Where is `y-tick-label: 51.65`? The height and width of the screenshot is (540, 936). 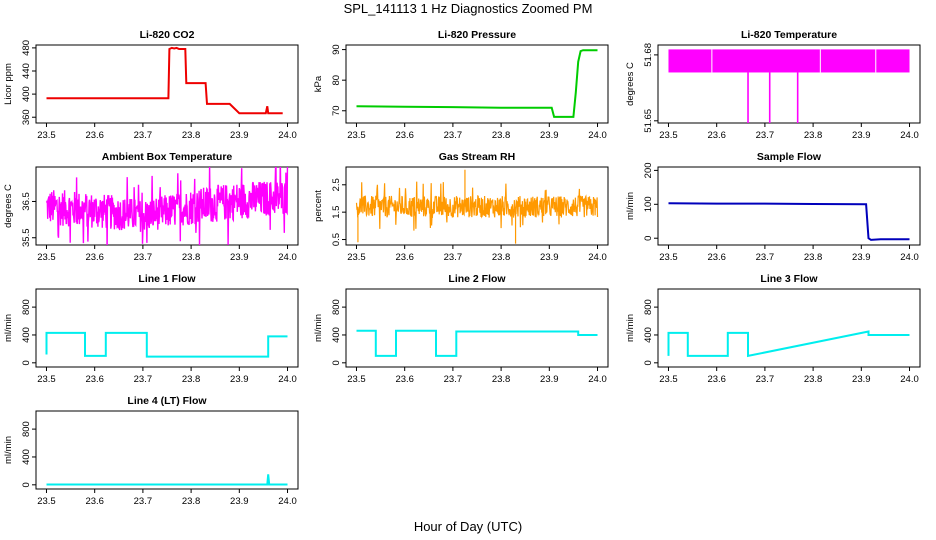 y-tick-label: 51.65 is located at coordinates (648, 121).